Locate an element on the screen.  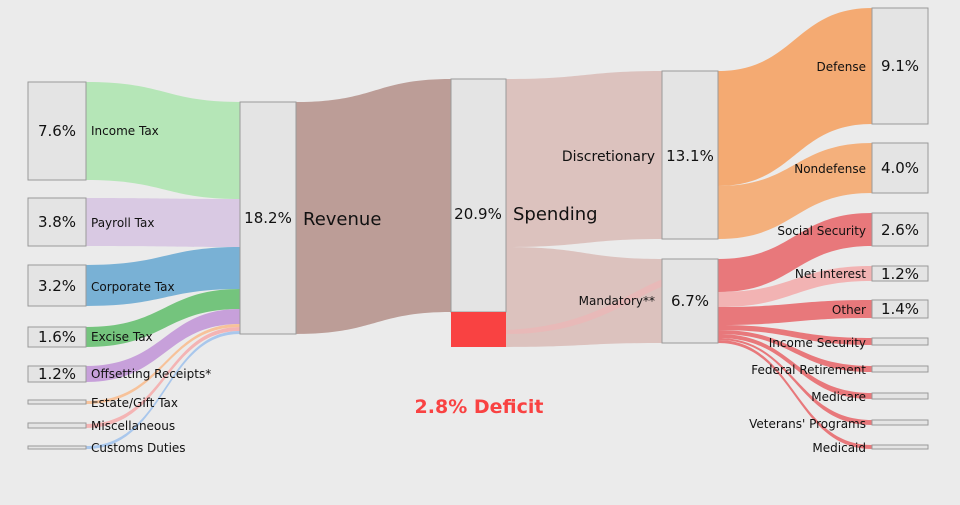
node-revenue is located at coordinates (268, 218).